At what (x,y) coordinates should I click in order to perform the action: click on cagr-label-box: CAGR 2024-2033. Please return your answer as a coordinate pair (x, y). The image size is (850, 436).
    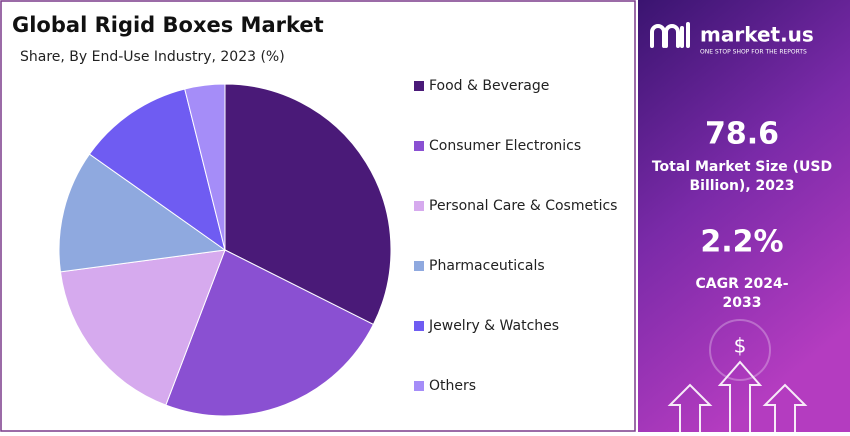
    Looking at the image, I should click on (742, 293).